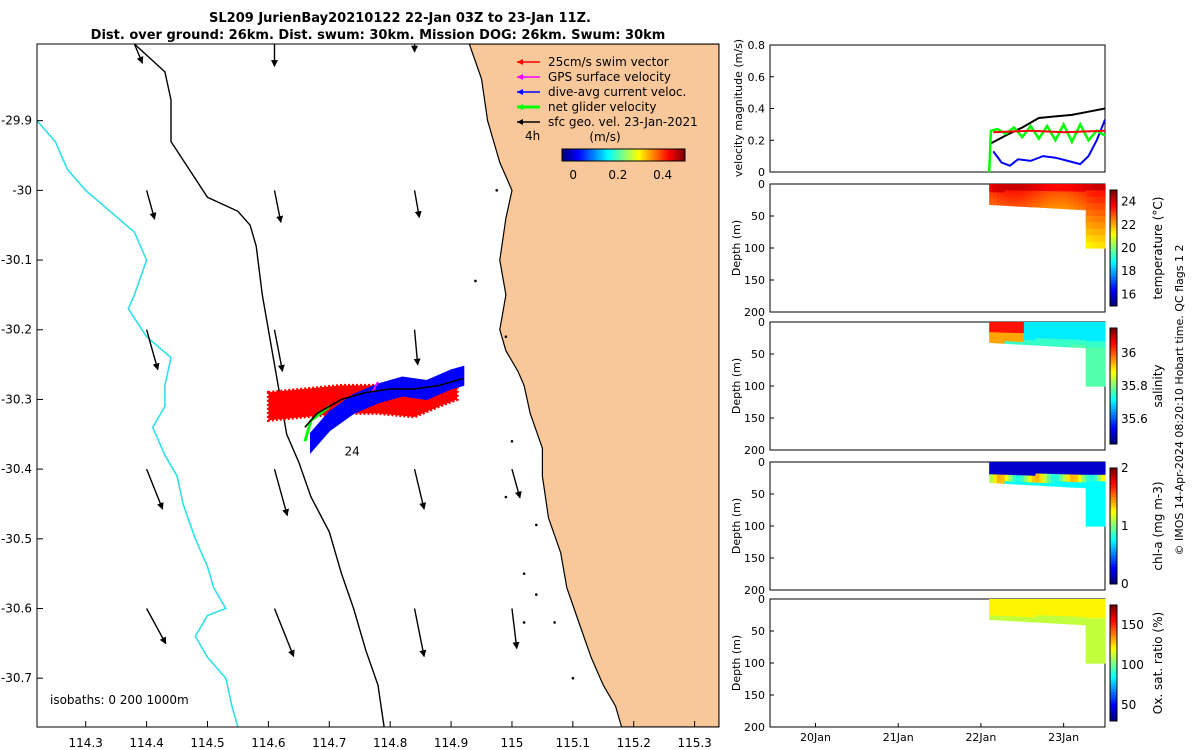 Image resolution: width=1200 pixels, height=750 pixels. What do you see at coordinates (662, 175) in the screenshot?
I see `colorbar-tick-label: 0.4` at bounding box center [662, 175].